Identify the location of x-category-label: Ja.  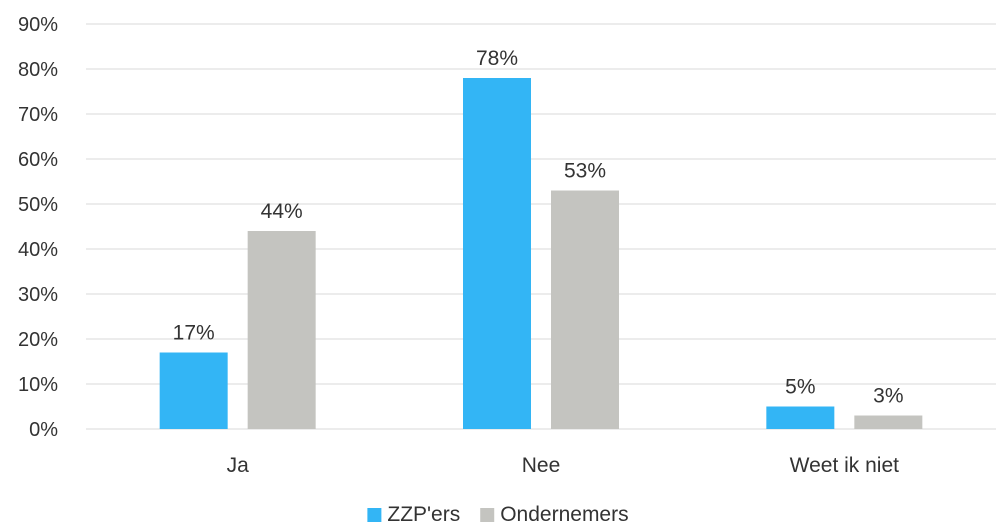
(238, 465).